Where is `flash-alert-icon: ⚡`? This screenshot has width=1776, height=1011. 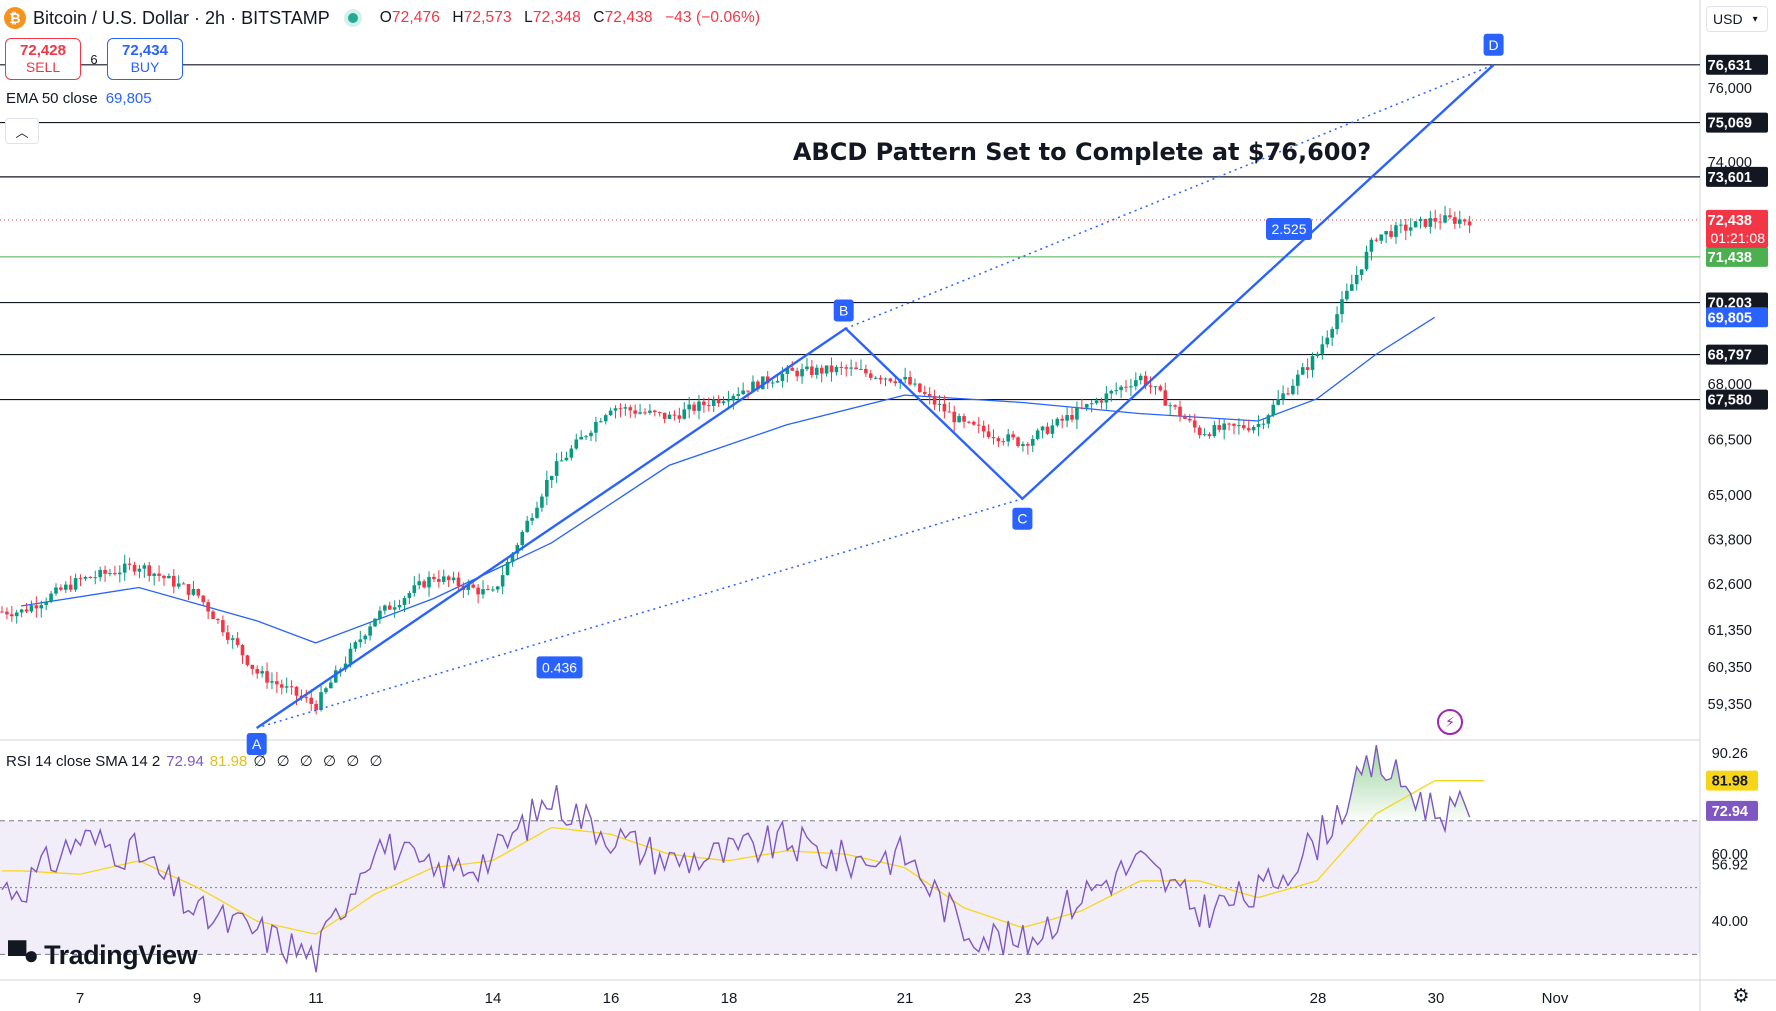
flash-alert-icon: ⚡ is located at coordinates (1450, 722).